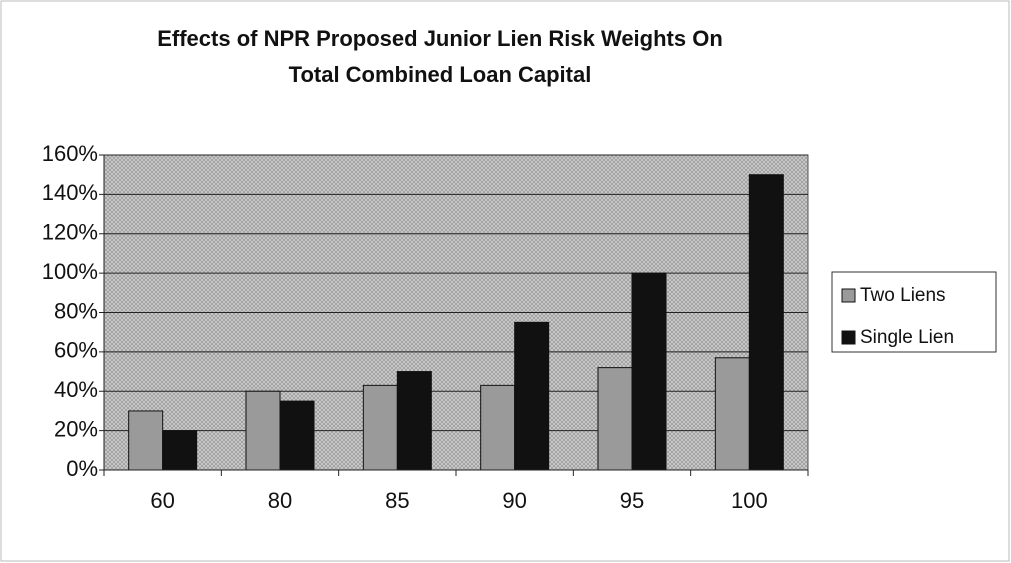 Image resolution: width=1011 pixels, height=563 pixels. What do you see at coordinates (76, 310) in the screenshot?
I see `y-tick-label: 80%` at bounding box center [76, 310].